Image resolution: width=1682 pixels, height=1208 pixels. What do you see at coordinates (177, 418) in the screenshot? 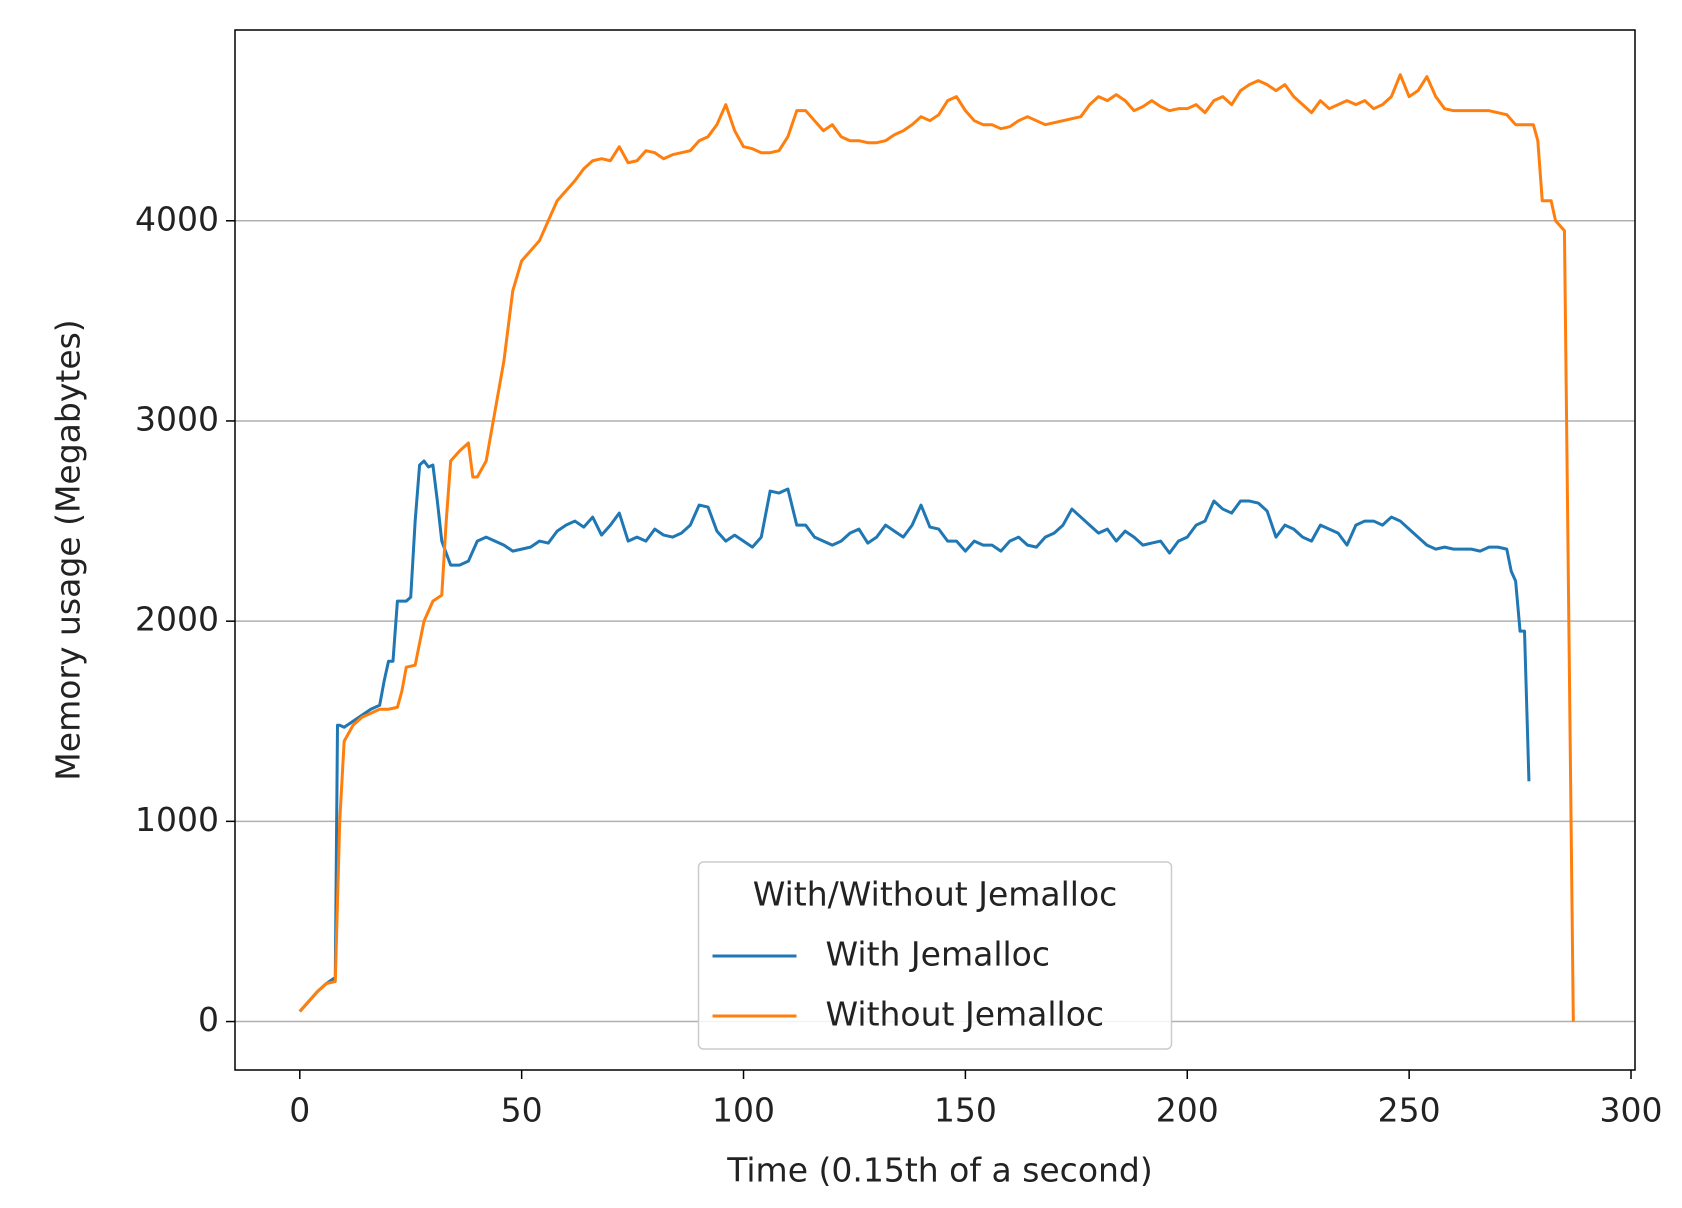
I see `y-tick-label: 3000` at bounding box center [177, 418].